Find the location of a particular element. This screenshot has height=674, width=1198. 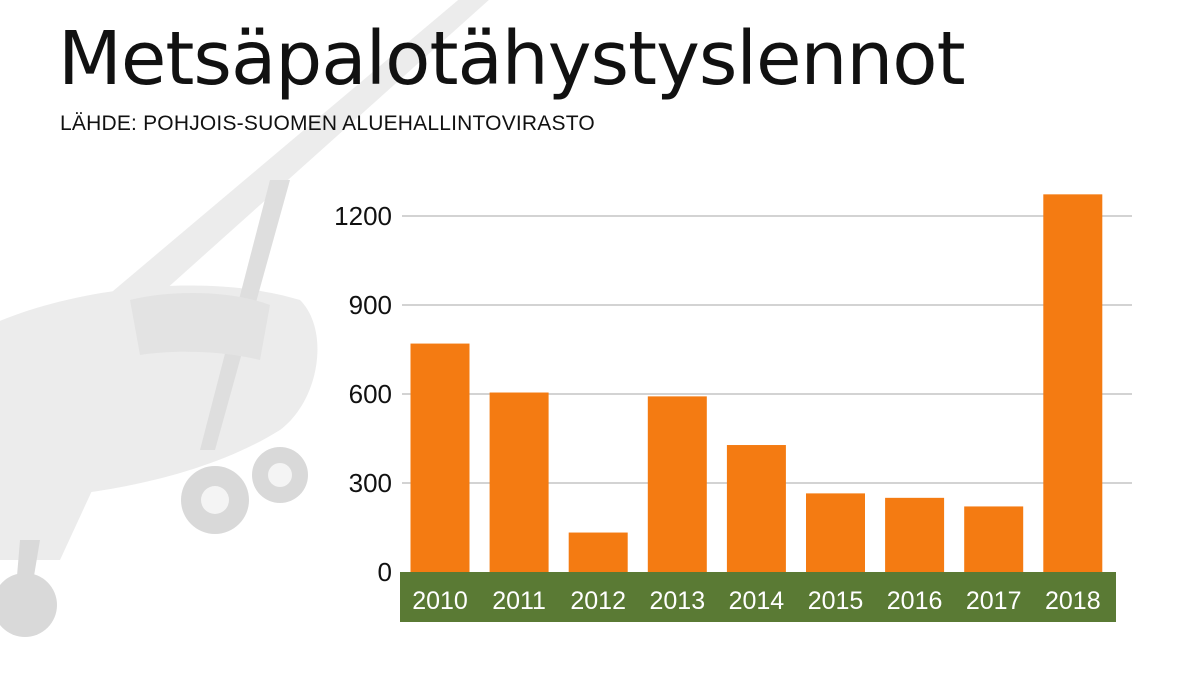

bar-2010 is located at coordinates (440, 457).